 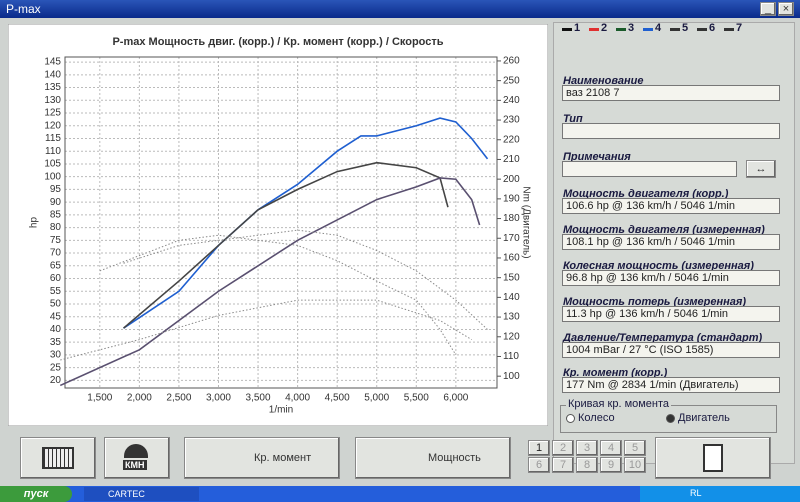 What do you see at coordinates (56, 329) in the screenshot?
I see `y-tick-label: 40` at bounding box center [56, 329].